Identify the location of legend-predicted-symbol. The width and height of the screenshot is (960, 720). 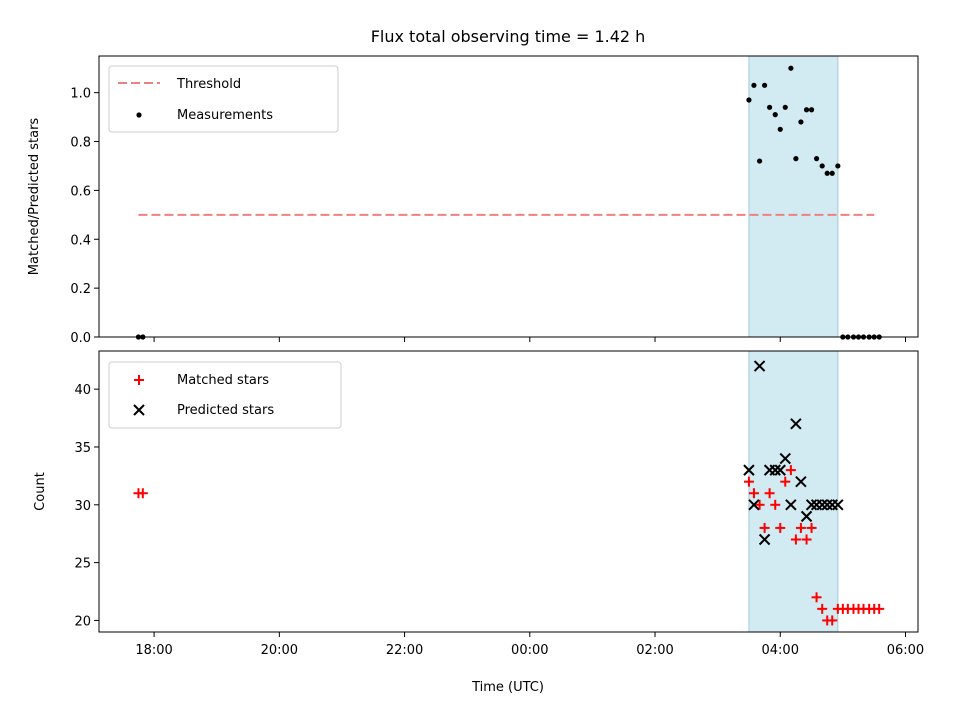
(139, 410).